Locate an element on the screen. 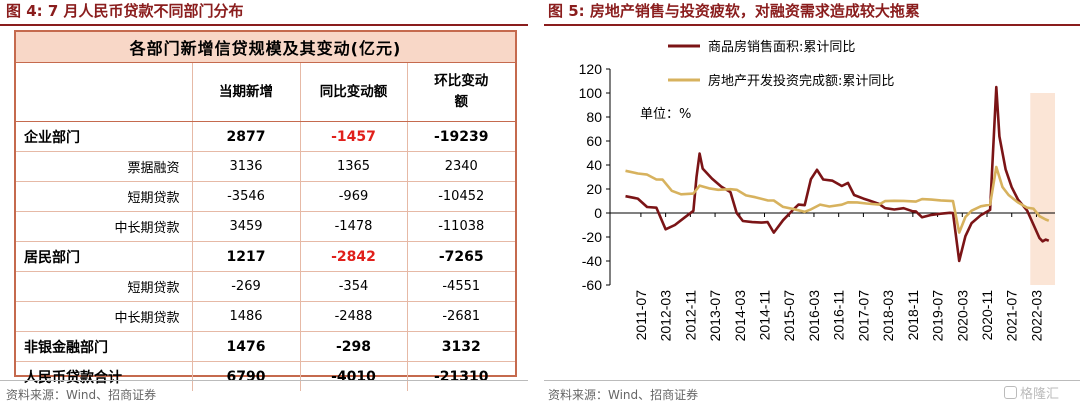 The width and height of the screenshot is (1080, 407). table-title: 各部门新增信贷规模及其变动(亿元) is located at coordinates (265, 47).